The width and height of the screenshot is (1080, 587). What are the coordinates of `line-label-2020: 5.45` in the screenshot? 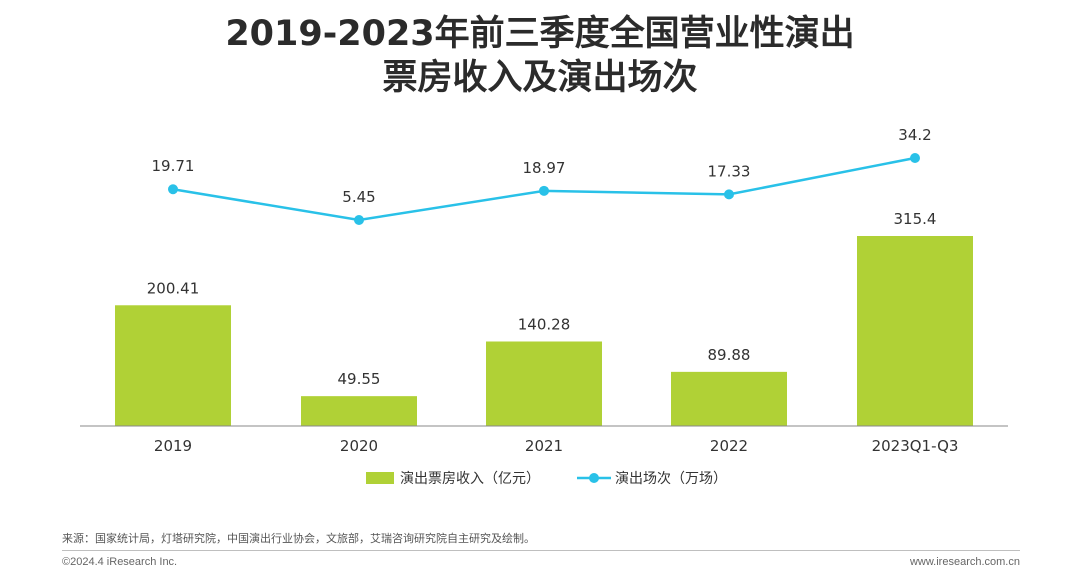 It's located at (358, 197).